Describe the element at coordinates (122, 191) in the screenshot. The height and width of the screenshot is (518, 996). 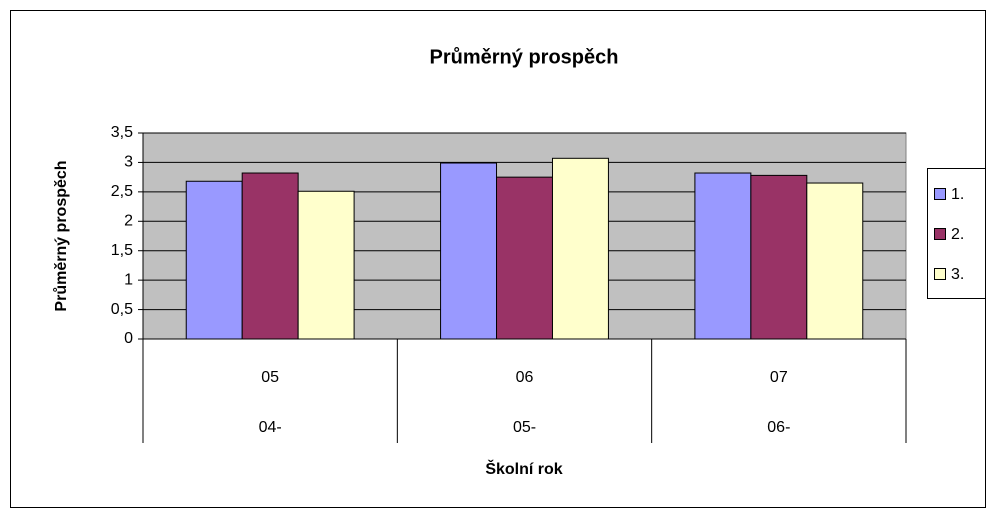
I see `y-tick-label: 2,5` at that location.